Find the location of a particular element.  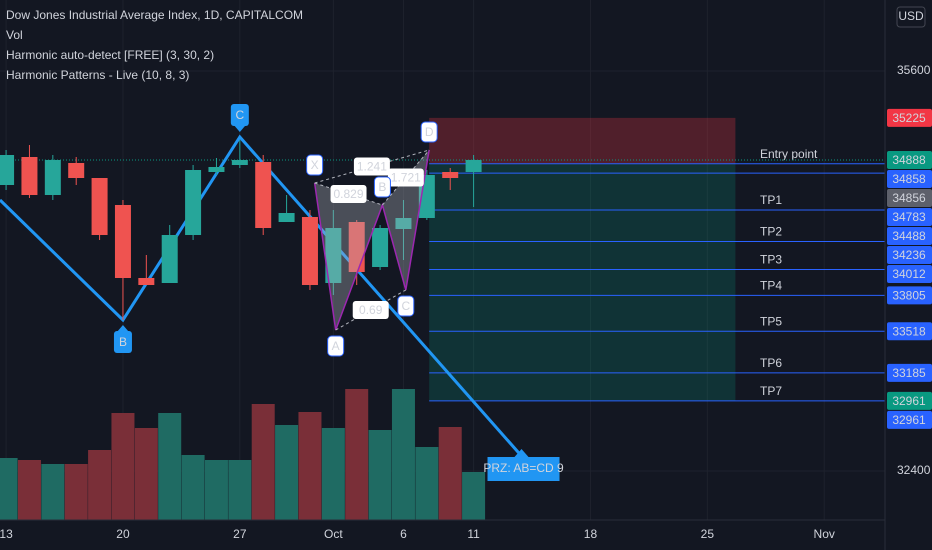

prz-box is located at coordinates (523, 469).